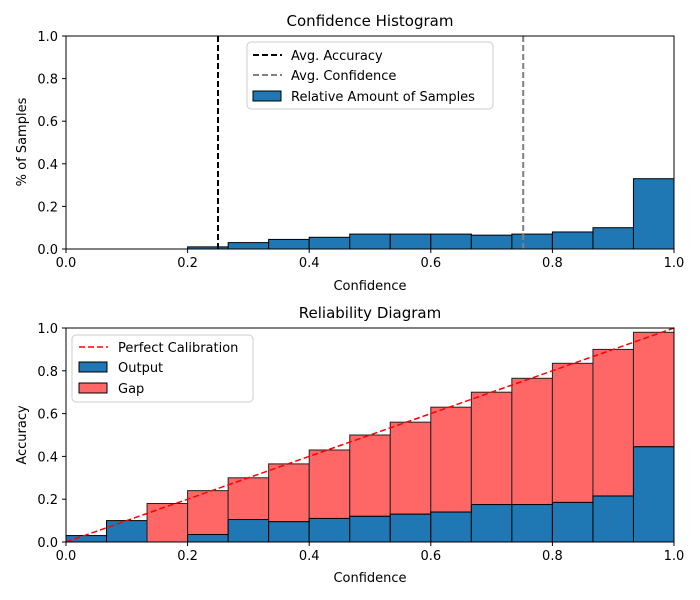 Image resolution: width=700 pixels, height=600 pixels. I want to click on histogram-x-tick-label: 0.4, so click(309, 263).